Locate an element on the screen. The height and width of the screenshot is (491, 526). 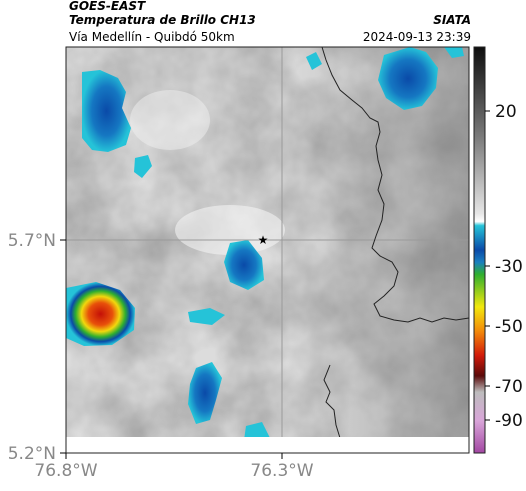
colorbar-tick-label: 20 is located at coordinates (506, 112).